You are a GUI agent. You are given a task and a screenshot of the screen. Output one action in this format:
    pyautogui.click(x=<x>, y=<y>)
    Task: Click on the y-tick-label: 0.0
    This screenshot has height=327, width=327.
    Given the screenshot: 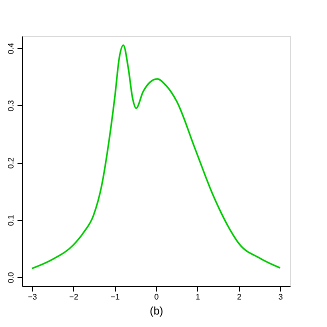 What is the action you would take?
    pyautogui.click(x=11, y=277)
    